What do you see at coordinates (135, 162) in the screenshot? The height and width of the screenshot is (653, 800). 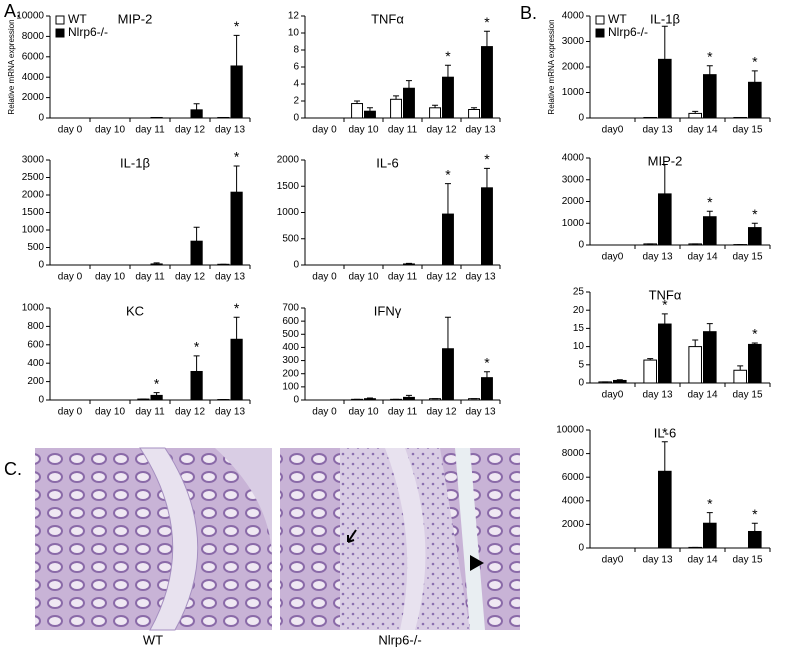 I see `chart-title: IL-1β` at bounding box center [135, 162].